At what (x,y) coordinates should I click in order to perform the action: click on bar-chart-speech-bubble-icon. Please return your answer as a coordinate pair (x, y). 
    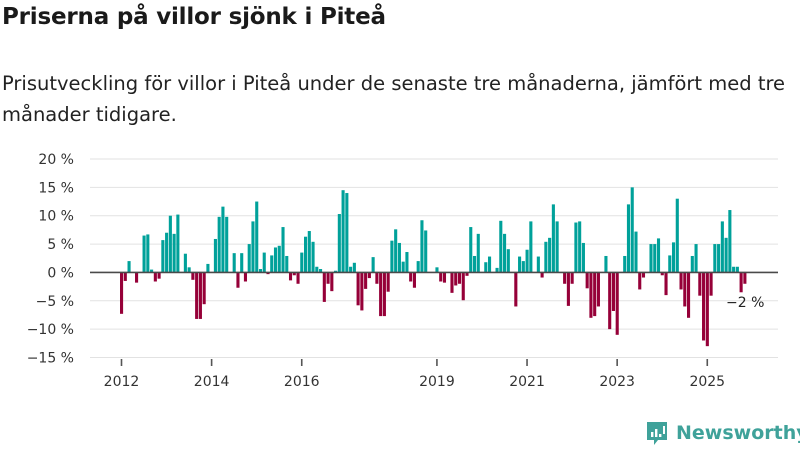
    Looking at the image, I should click on (657, 433).